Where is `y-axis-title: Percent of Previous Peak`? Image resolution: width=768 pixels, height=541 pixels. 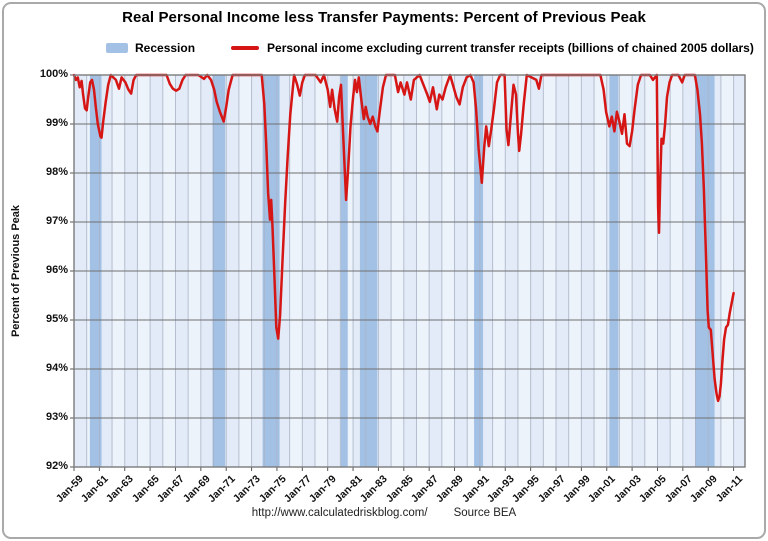
y-axis-title: Percent of Previous Peak is located at coordinates (16, 271).